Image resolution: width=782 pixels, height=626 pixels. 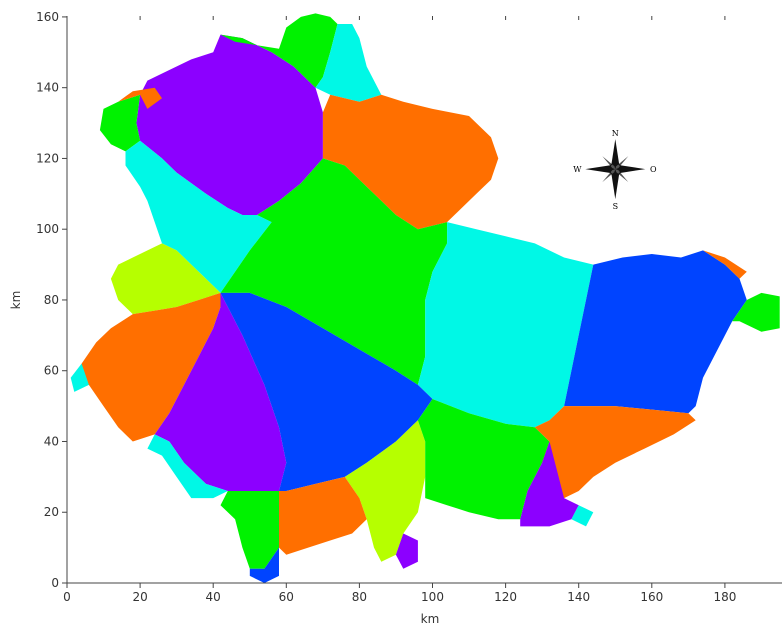 What do you see at coordinates (630, 169) in the screenshot?
I see `compass-needle-east` at bounding box center [630, 169].